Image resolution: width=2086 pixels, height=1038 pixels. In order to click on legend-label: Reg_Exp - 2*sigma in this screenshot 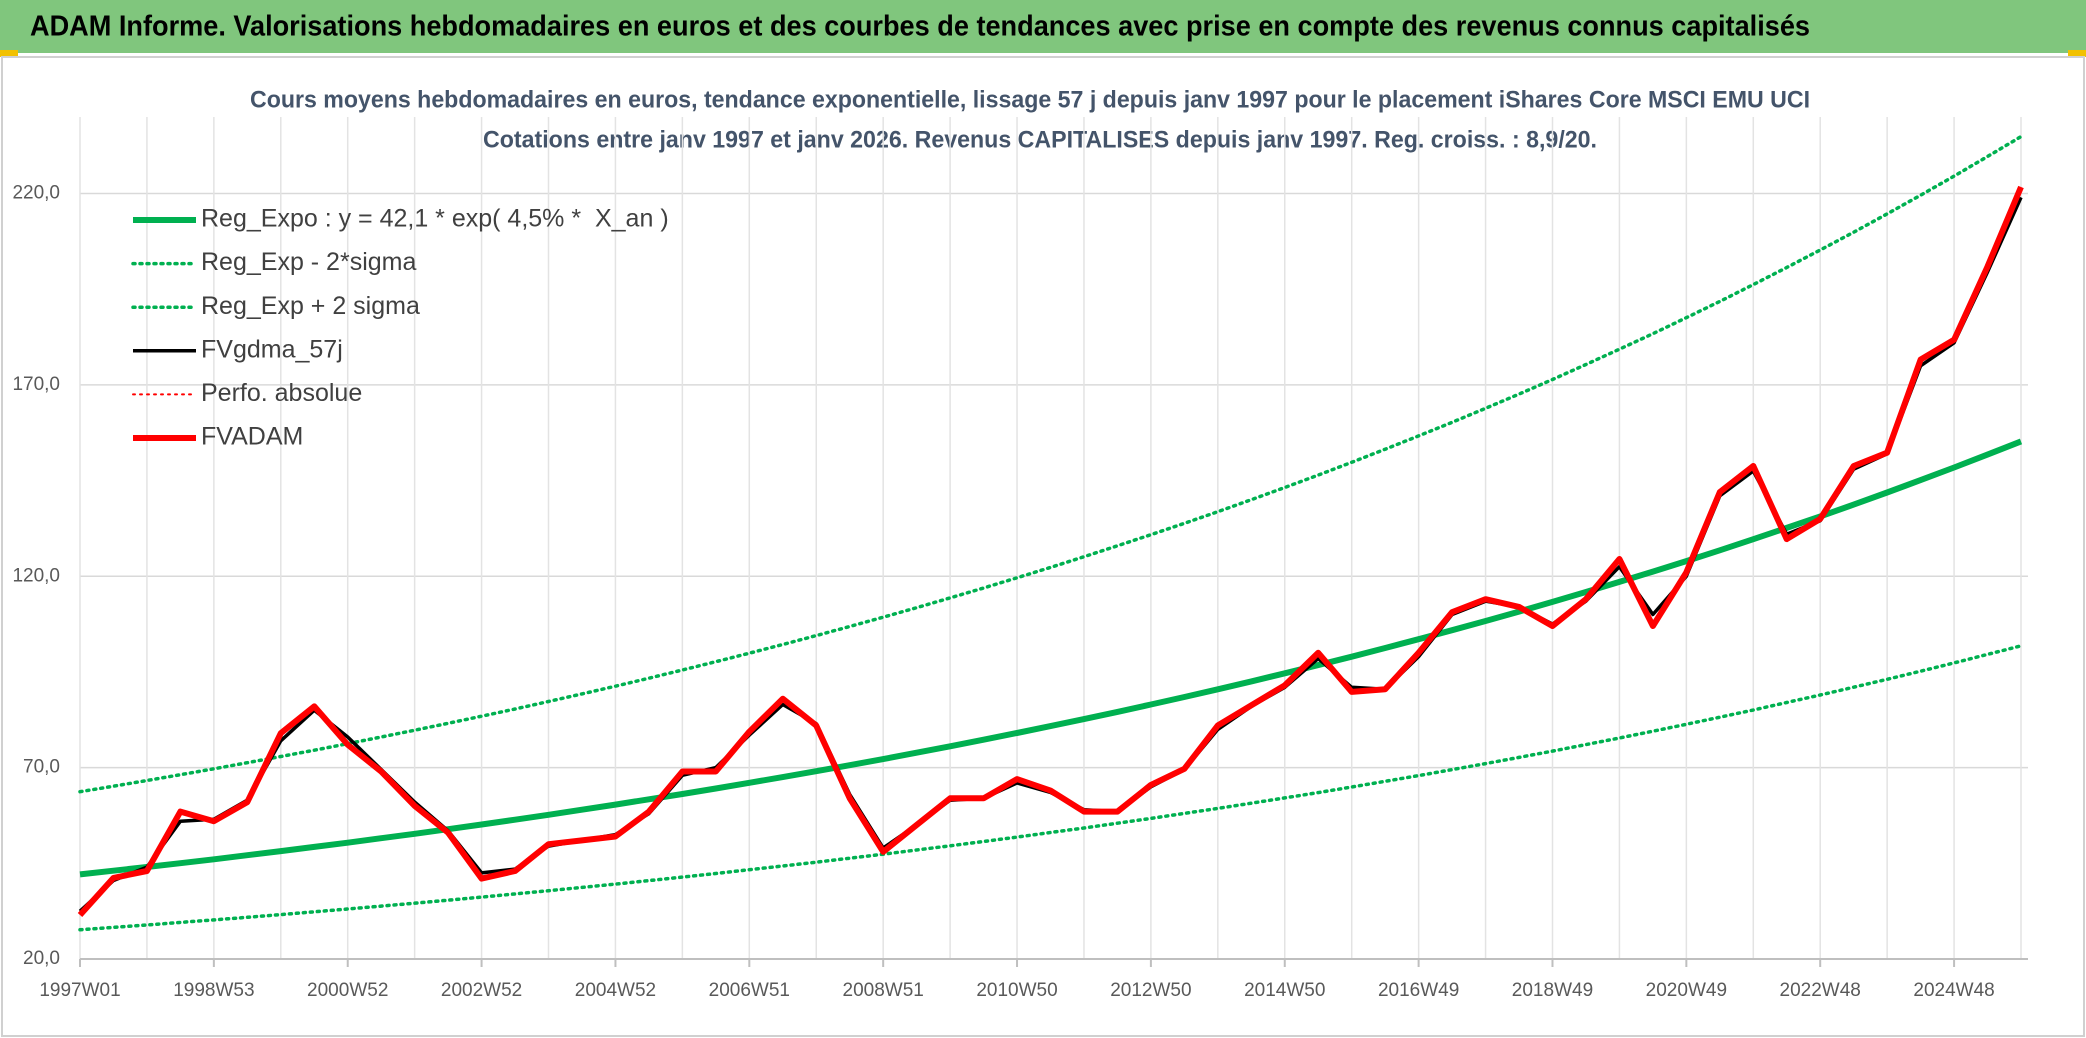, I will do `click(308, 262)`.